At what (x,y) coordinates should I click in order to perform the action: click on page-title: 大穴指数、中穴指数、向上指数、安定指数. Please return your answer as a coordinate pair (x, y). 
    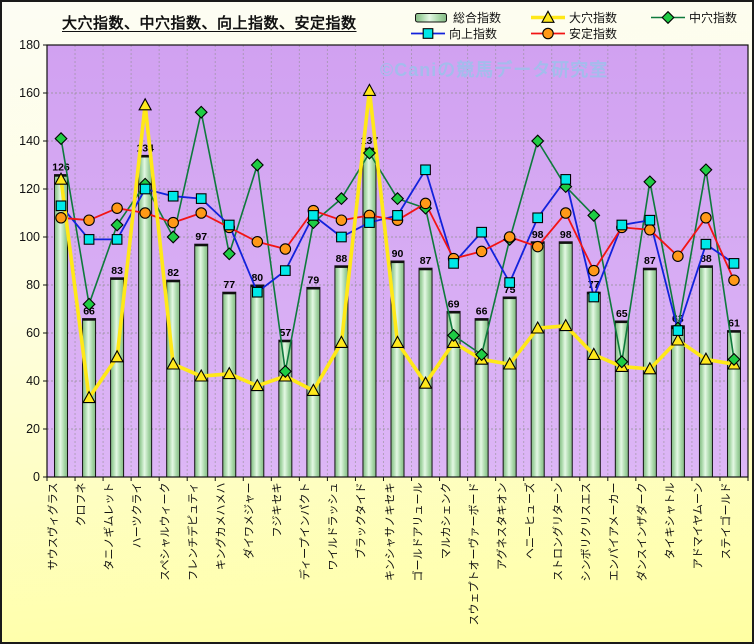
    Looking at the image, I should click on (209, 23).